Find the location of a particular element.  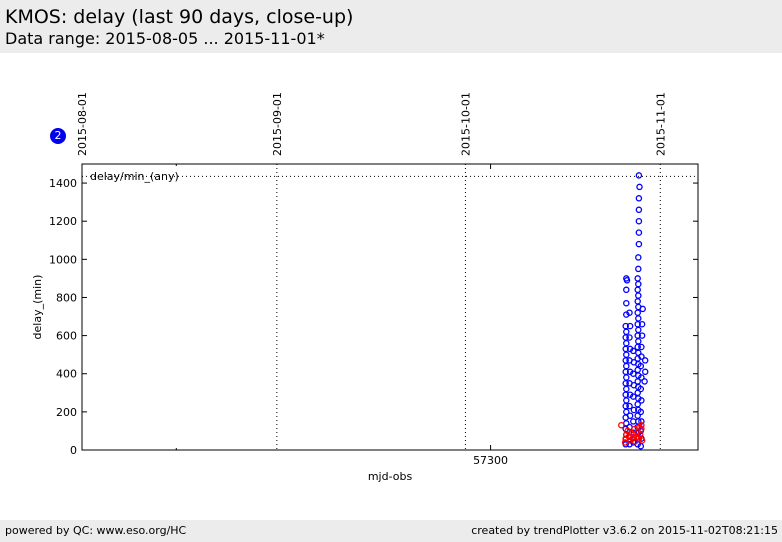

date-marker-label: 2015-10-01 is located at coordinates (465, 124).